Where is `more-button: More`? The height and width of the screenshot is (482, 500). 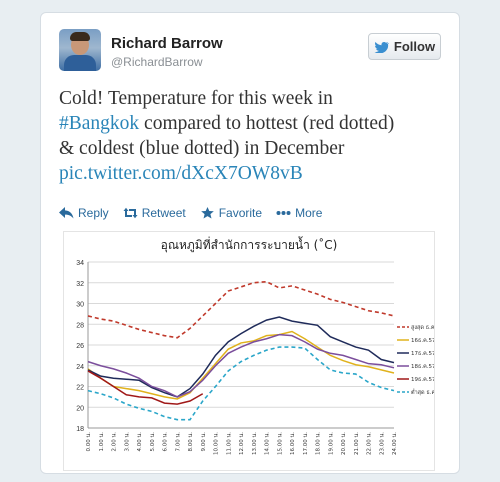 more-button: More is located at coordinates (299, 213).